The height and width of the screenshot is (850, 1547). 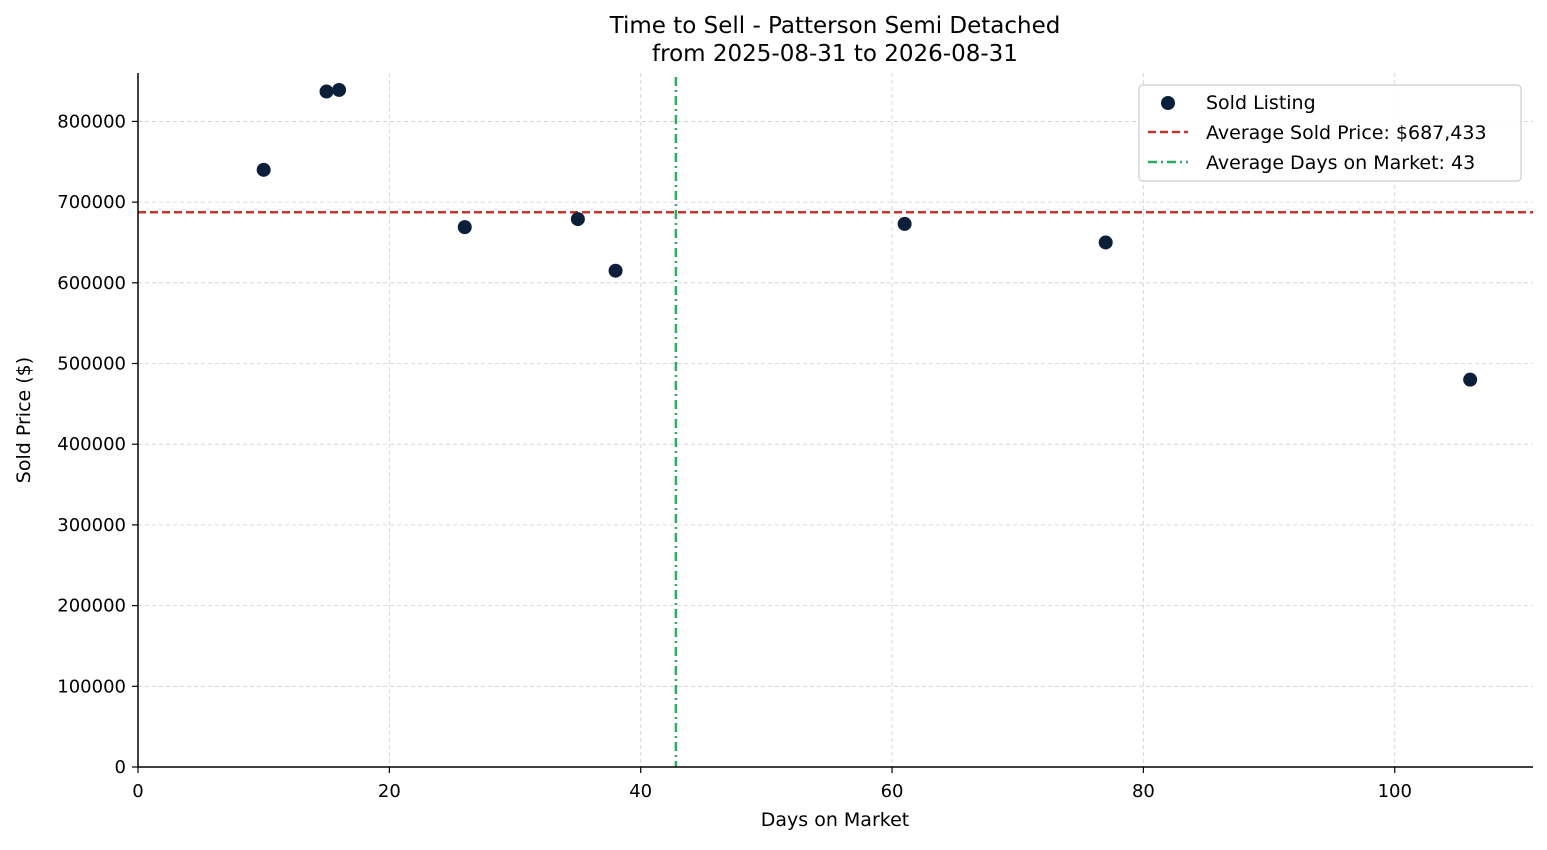 What do you see at coordinates (91, 525) in the screenshot?
I see `y-tick-label: 300000` at bounding box center [91, 525].